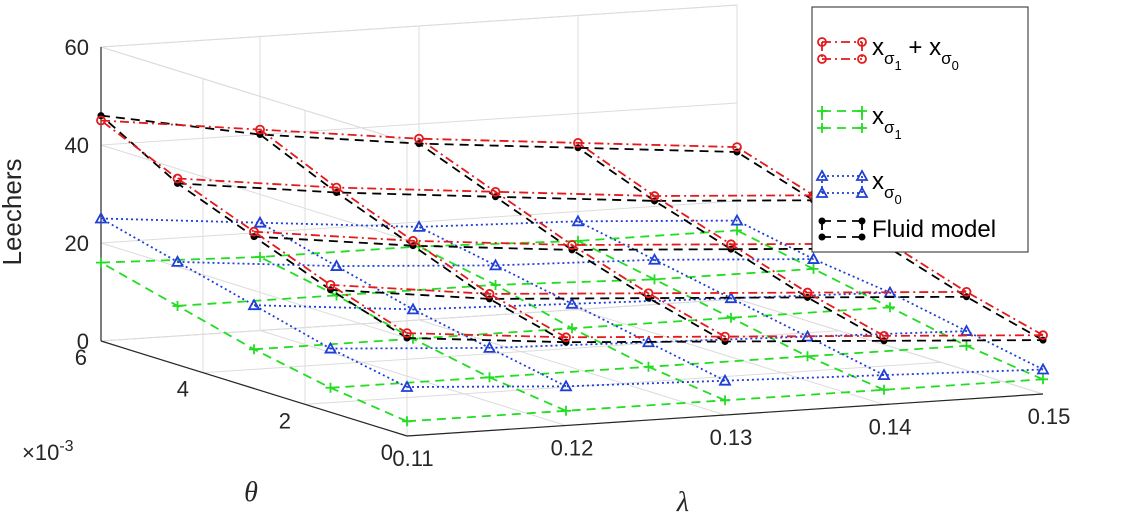 This screenshot has width=1127, height=517. Describe the element at coordinates (731, 437) in the screenshot. I see `x-tick-label: 0.13` at that location.